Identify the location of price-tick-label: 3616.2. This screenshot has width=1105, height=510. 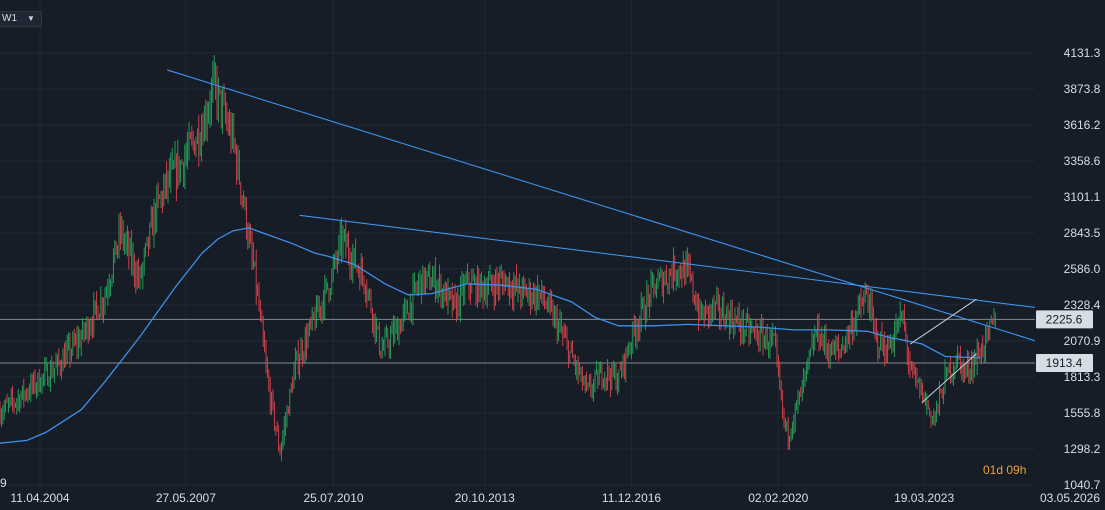
(1082, 125).